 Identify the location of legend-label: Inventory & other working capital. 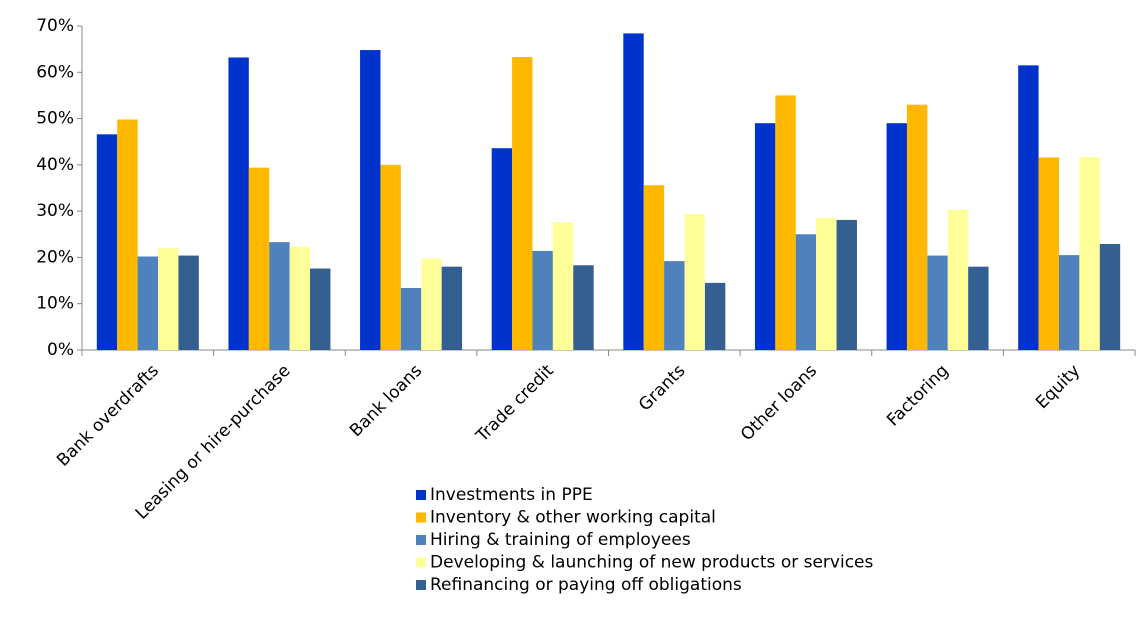
(573, 518).